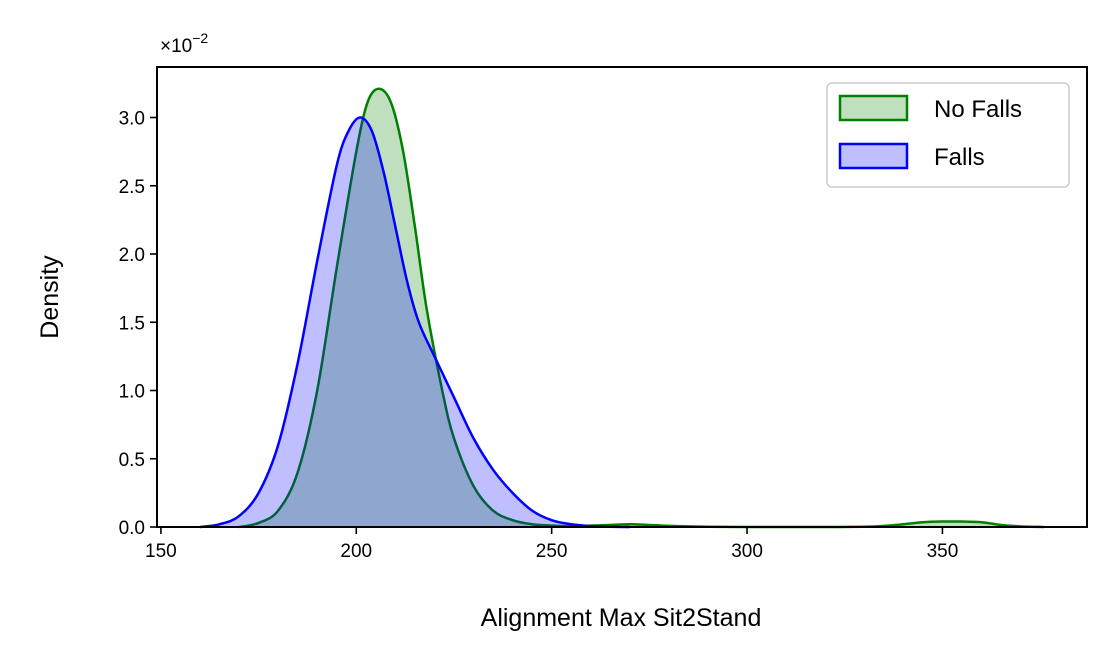  Describe the element at coordinates (132, 528) in the screenshot. I see `y-tick-label: 0.0` at that location.